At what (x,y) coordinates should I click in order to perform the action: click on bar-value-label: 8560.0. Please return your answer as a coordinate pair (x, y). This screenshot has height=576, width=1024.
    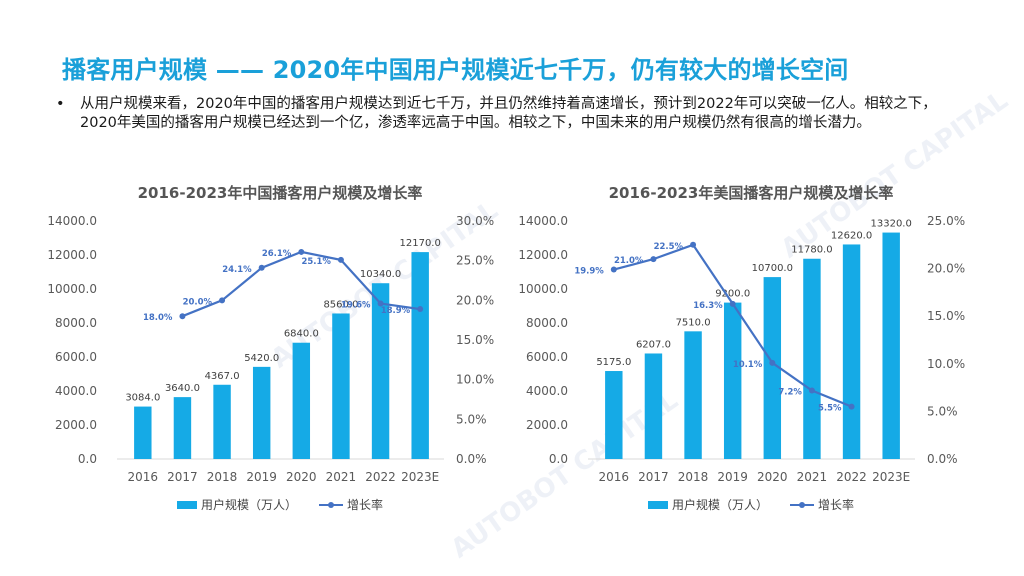
    Looking at the image, I should click on (340, 304).